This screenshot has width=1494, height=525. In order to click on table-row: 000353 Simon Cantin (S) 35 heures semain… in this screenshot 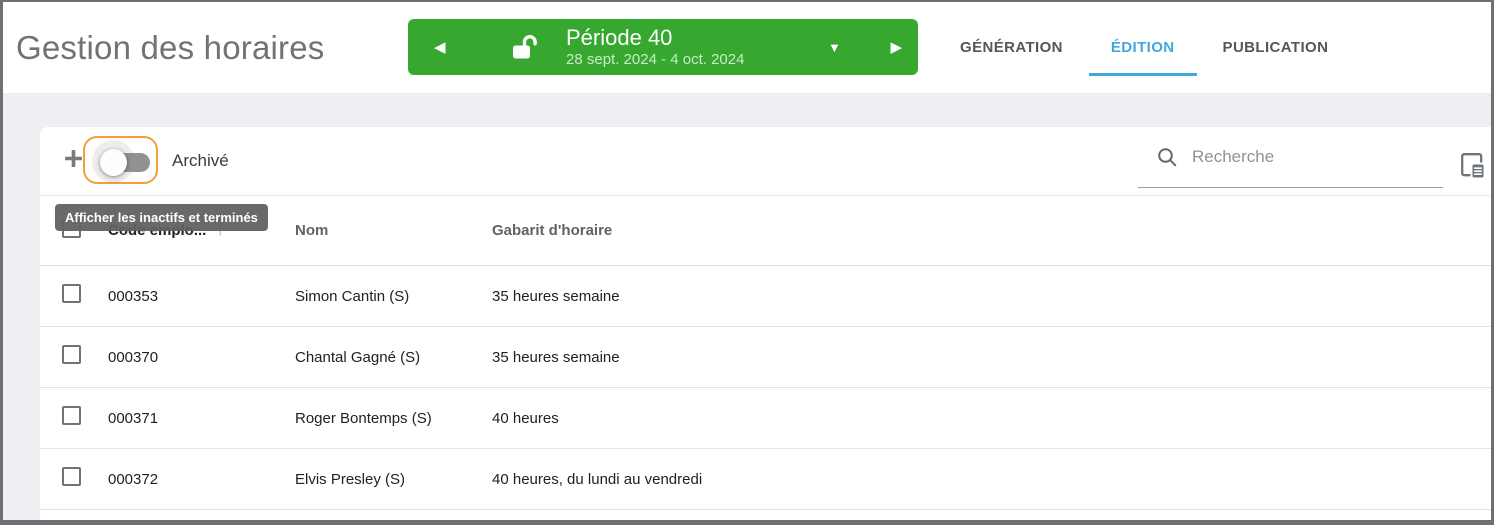, I will do `click(765, 296)`.